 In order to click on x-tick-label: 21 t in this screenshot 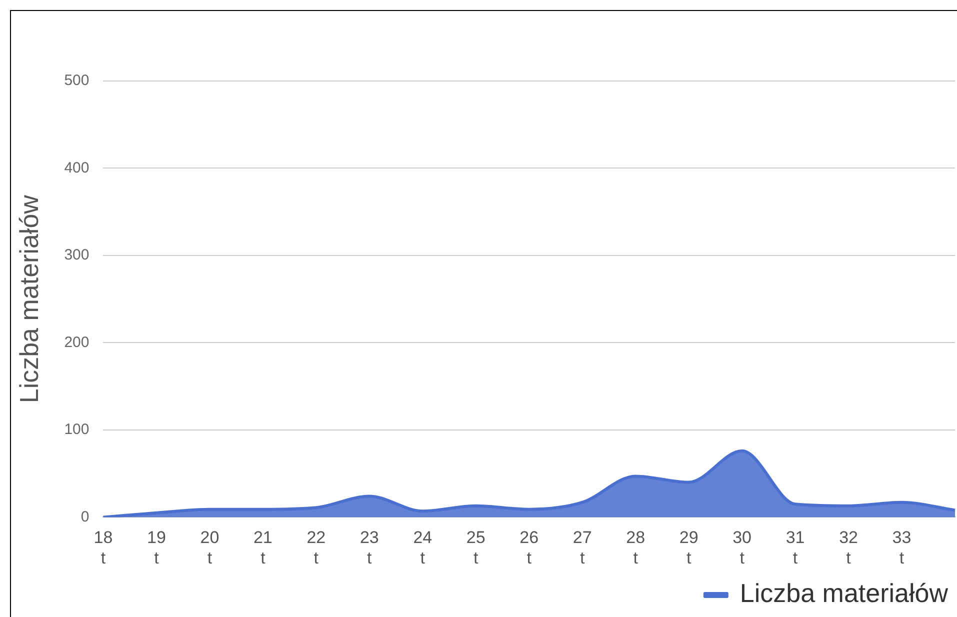, I will do `click(262, 548)`.